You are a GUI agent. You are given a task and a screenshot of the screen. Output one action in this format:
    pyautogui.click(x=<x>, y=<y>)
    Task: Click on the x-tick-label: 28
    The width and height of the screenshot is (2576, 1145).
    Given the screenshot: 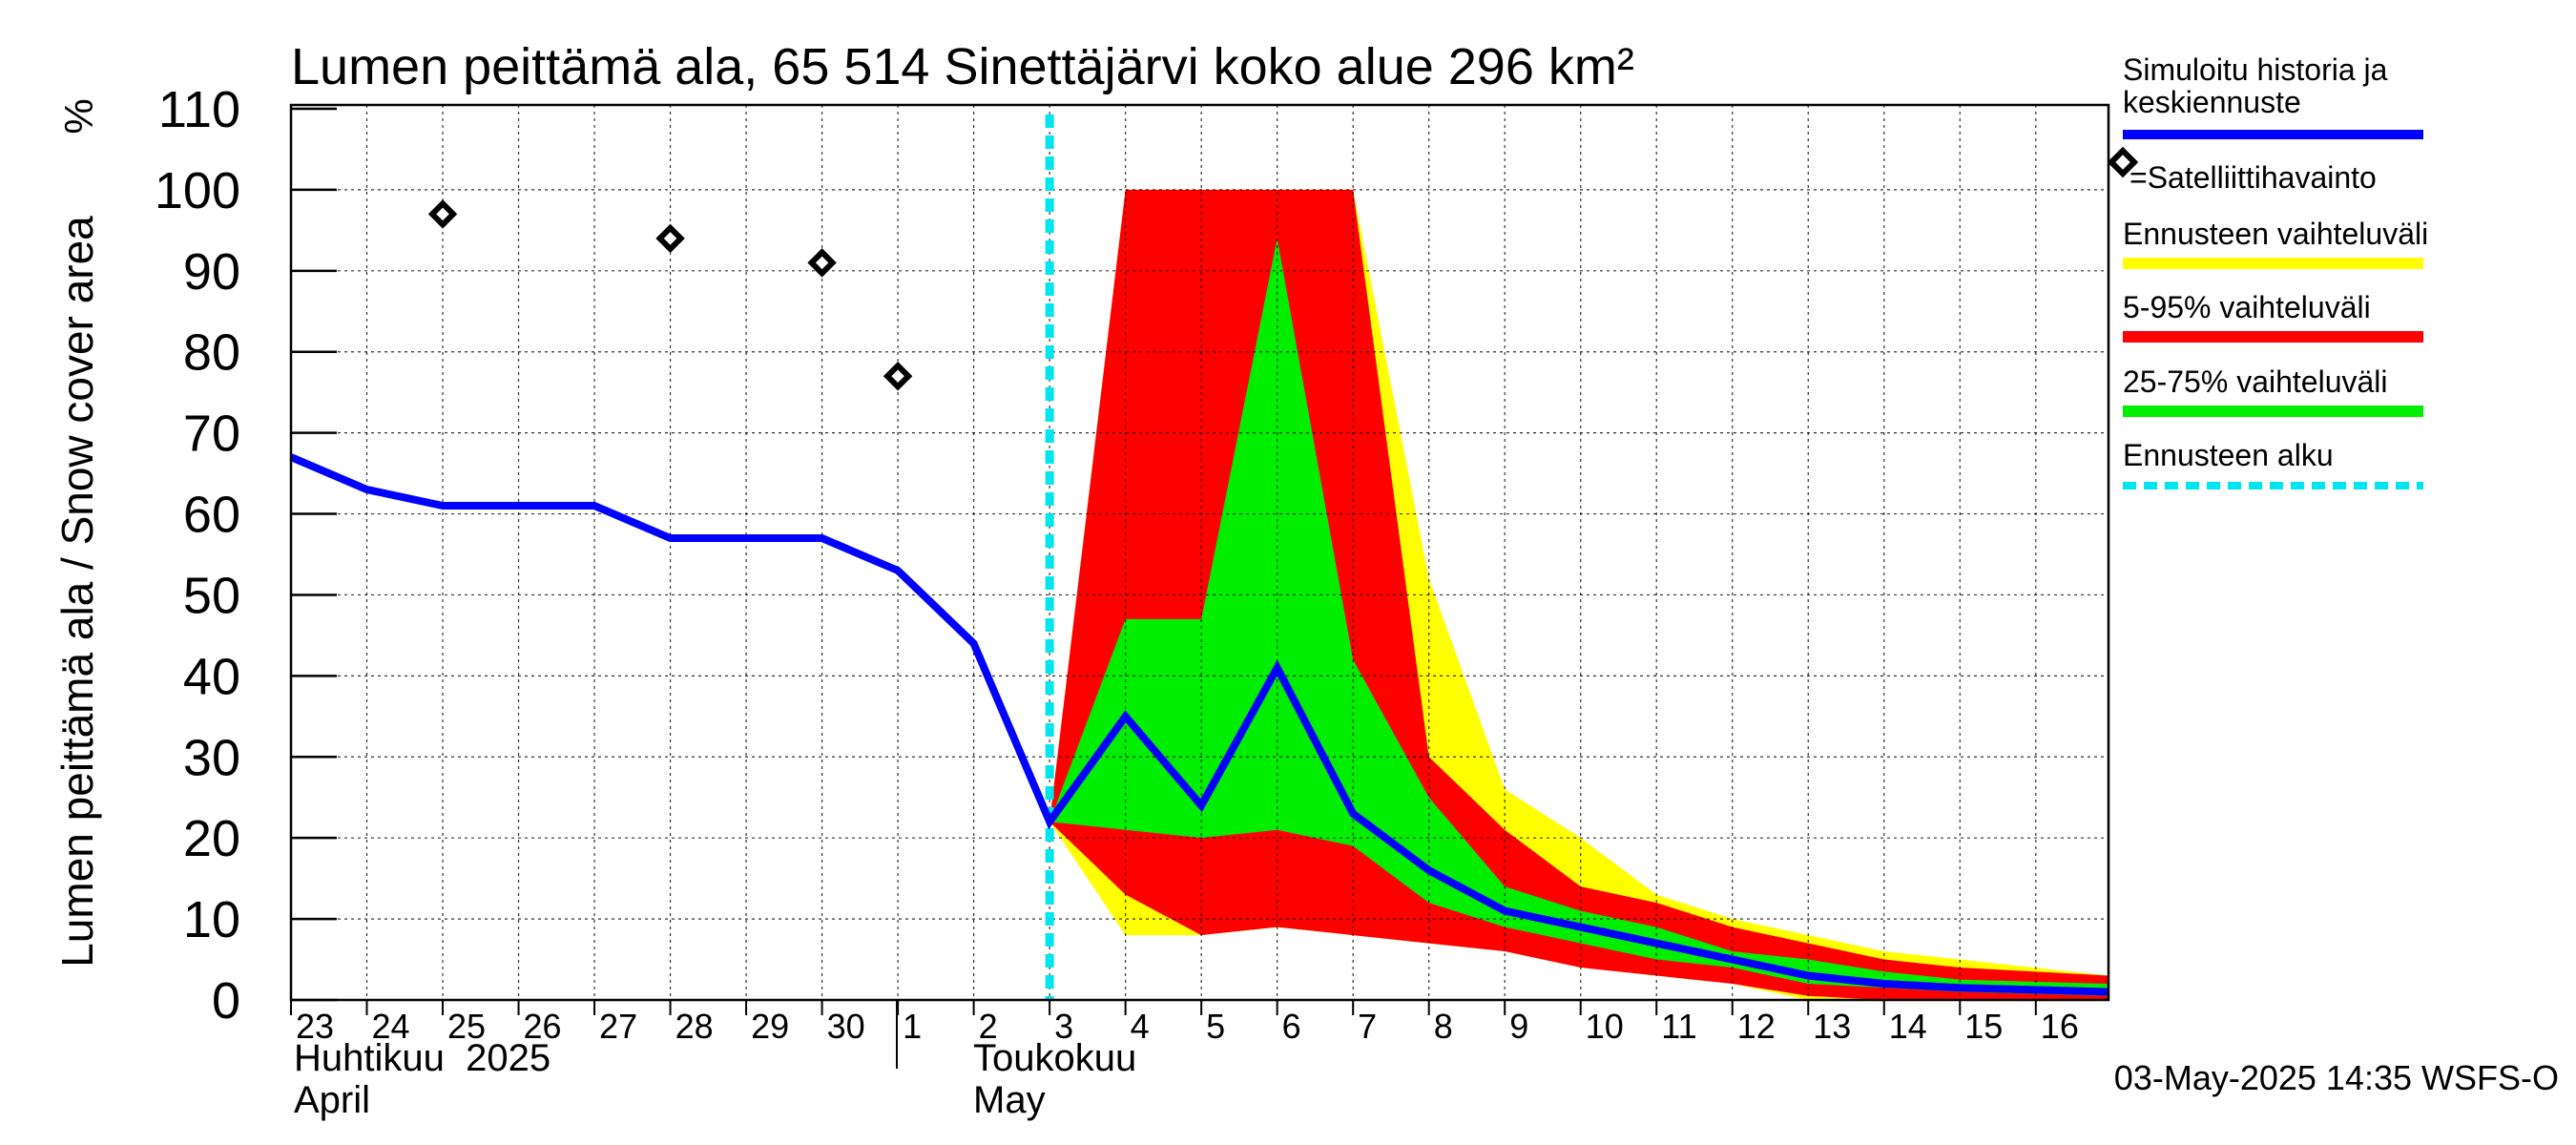 What is the action you would take?
    pyautogui.click(x=694, y=1026)
    